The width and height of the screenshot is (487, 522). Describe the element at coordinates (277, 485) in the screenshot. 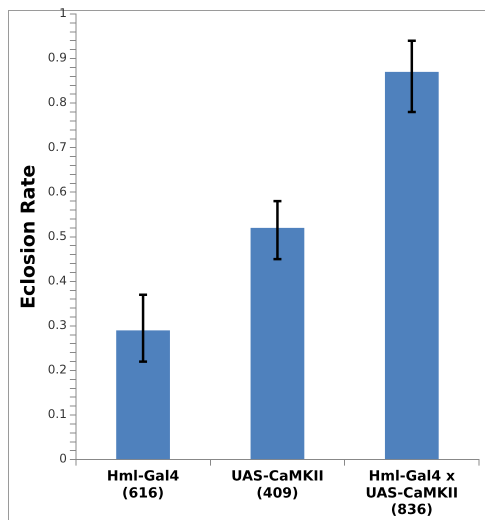

I see `x-tick-label: UAS-CaMKII (409)` at that location.